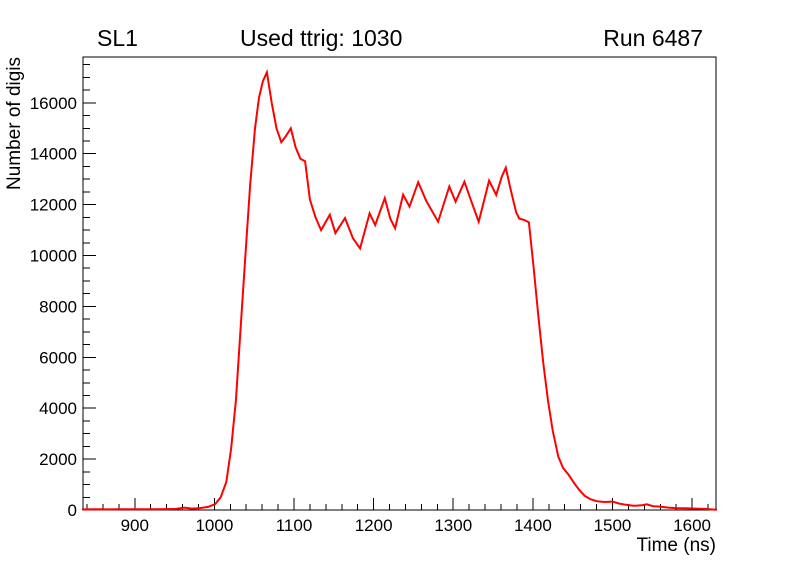  What do you see at coordinates (53, 205) in the screenshot?
I see `y-axis-tick-label: 12000` at bounding box center [53, 205].